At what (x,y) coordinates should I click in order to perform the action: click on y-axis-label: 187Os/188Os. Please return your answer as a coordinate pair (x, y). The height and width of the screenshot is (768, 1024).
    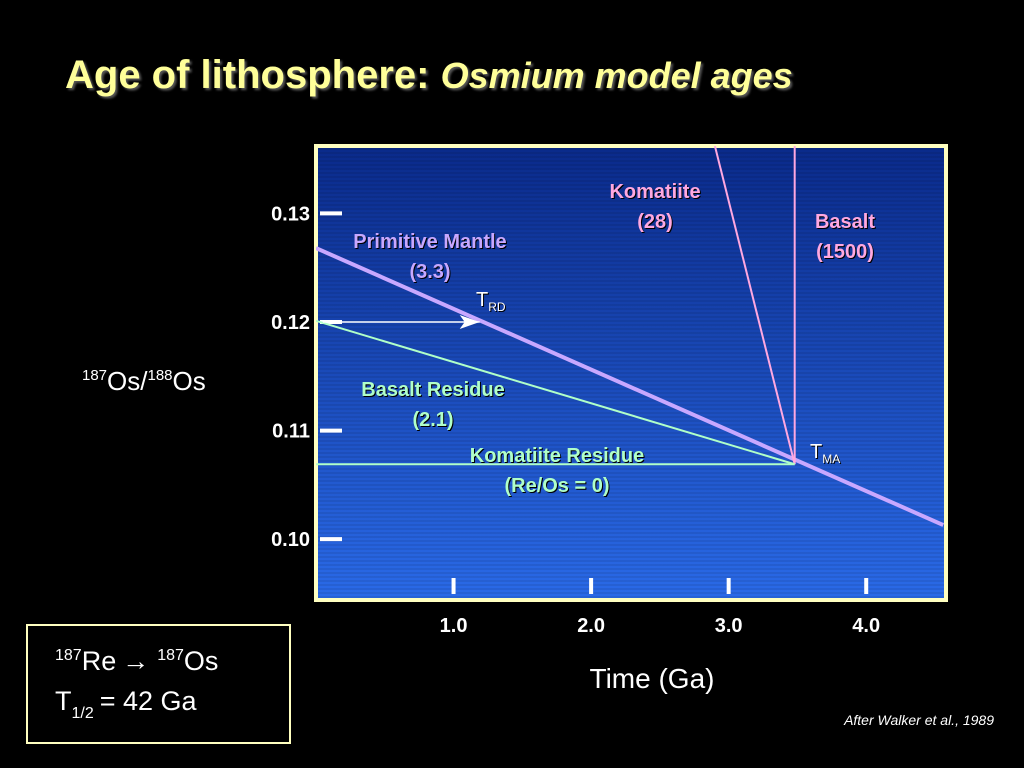
    Looking at the image, I should click on (144, 381).